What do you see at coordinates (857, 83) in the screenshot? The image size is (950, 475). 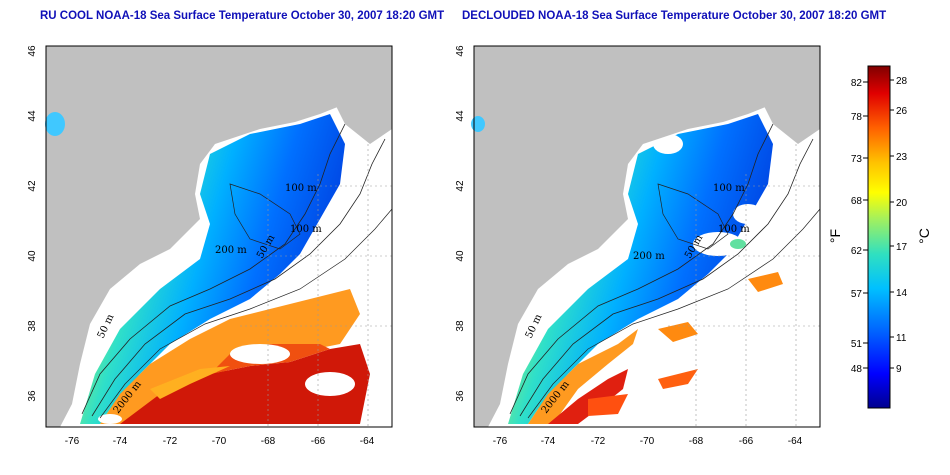 I see `svg-text: 82` at bounding box center [857, 83].